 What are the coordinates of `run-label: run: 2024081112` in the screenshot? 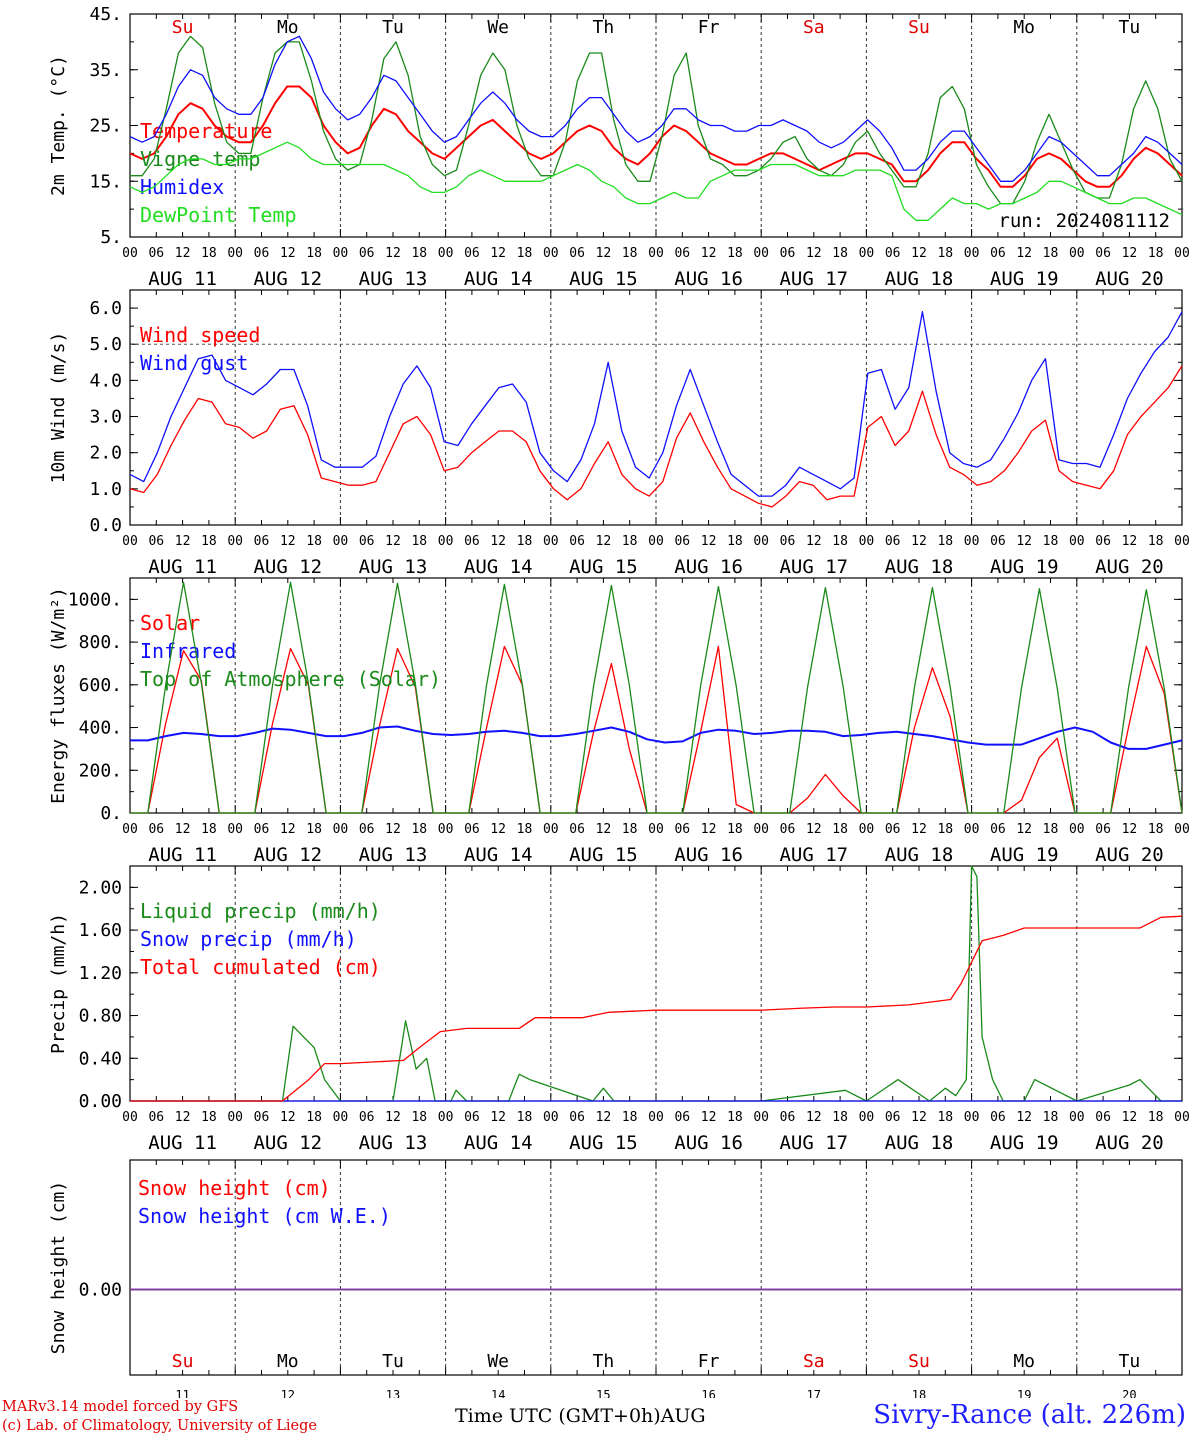 It's located at (1084, 221).